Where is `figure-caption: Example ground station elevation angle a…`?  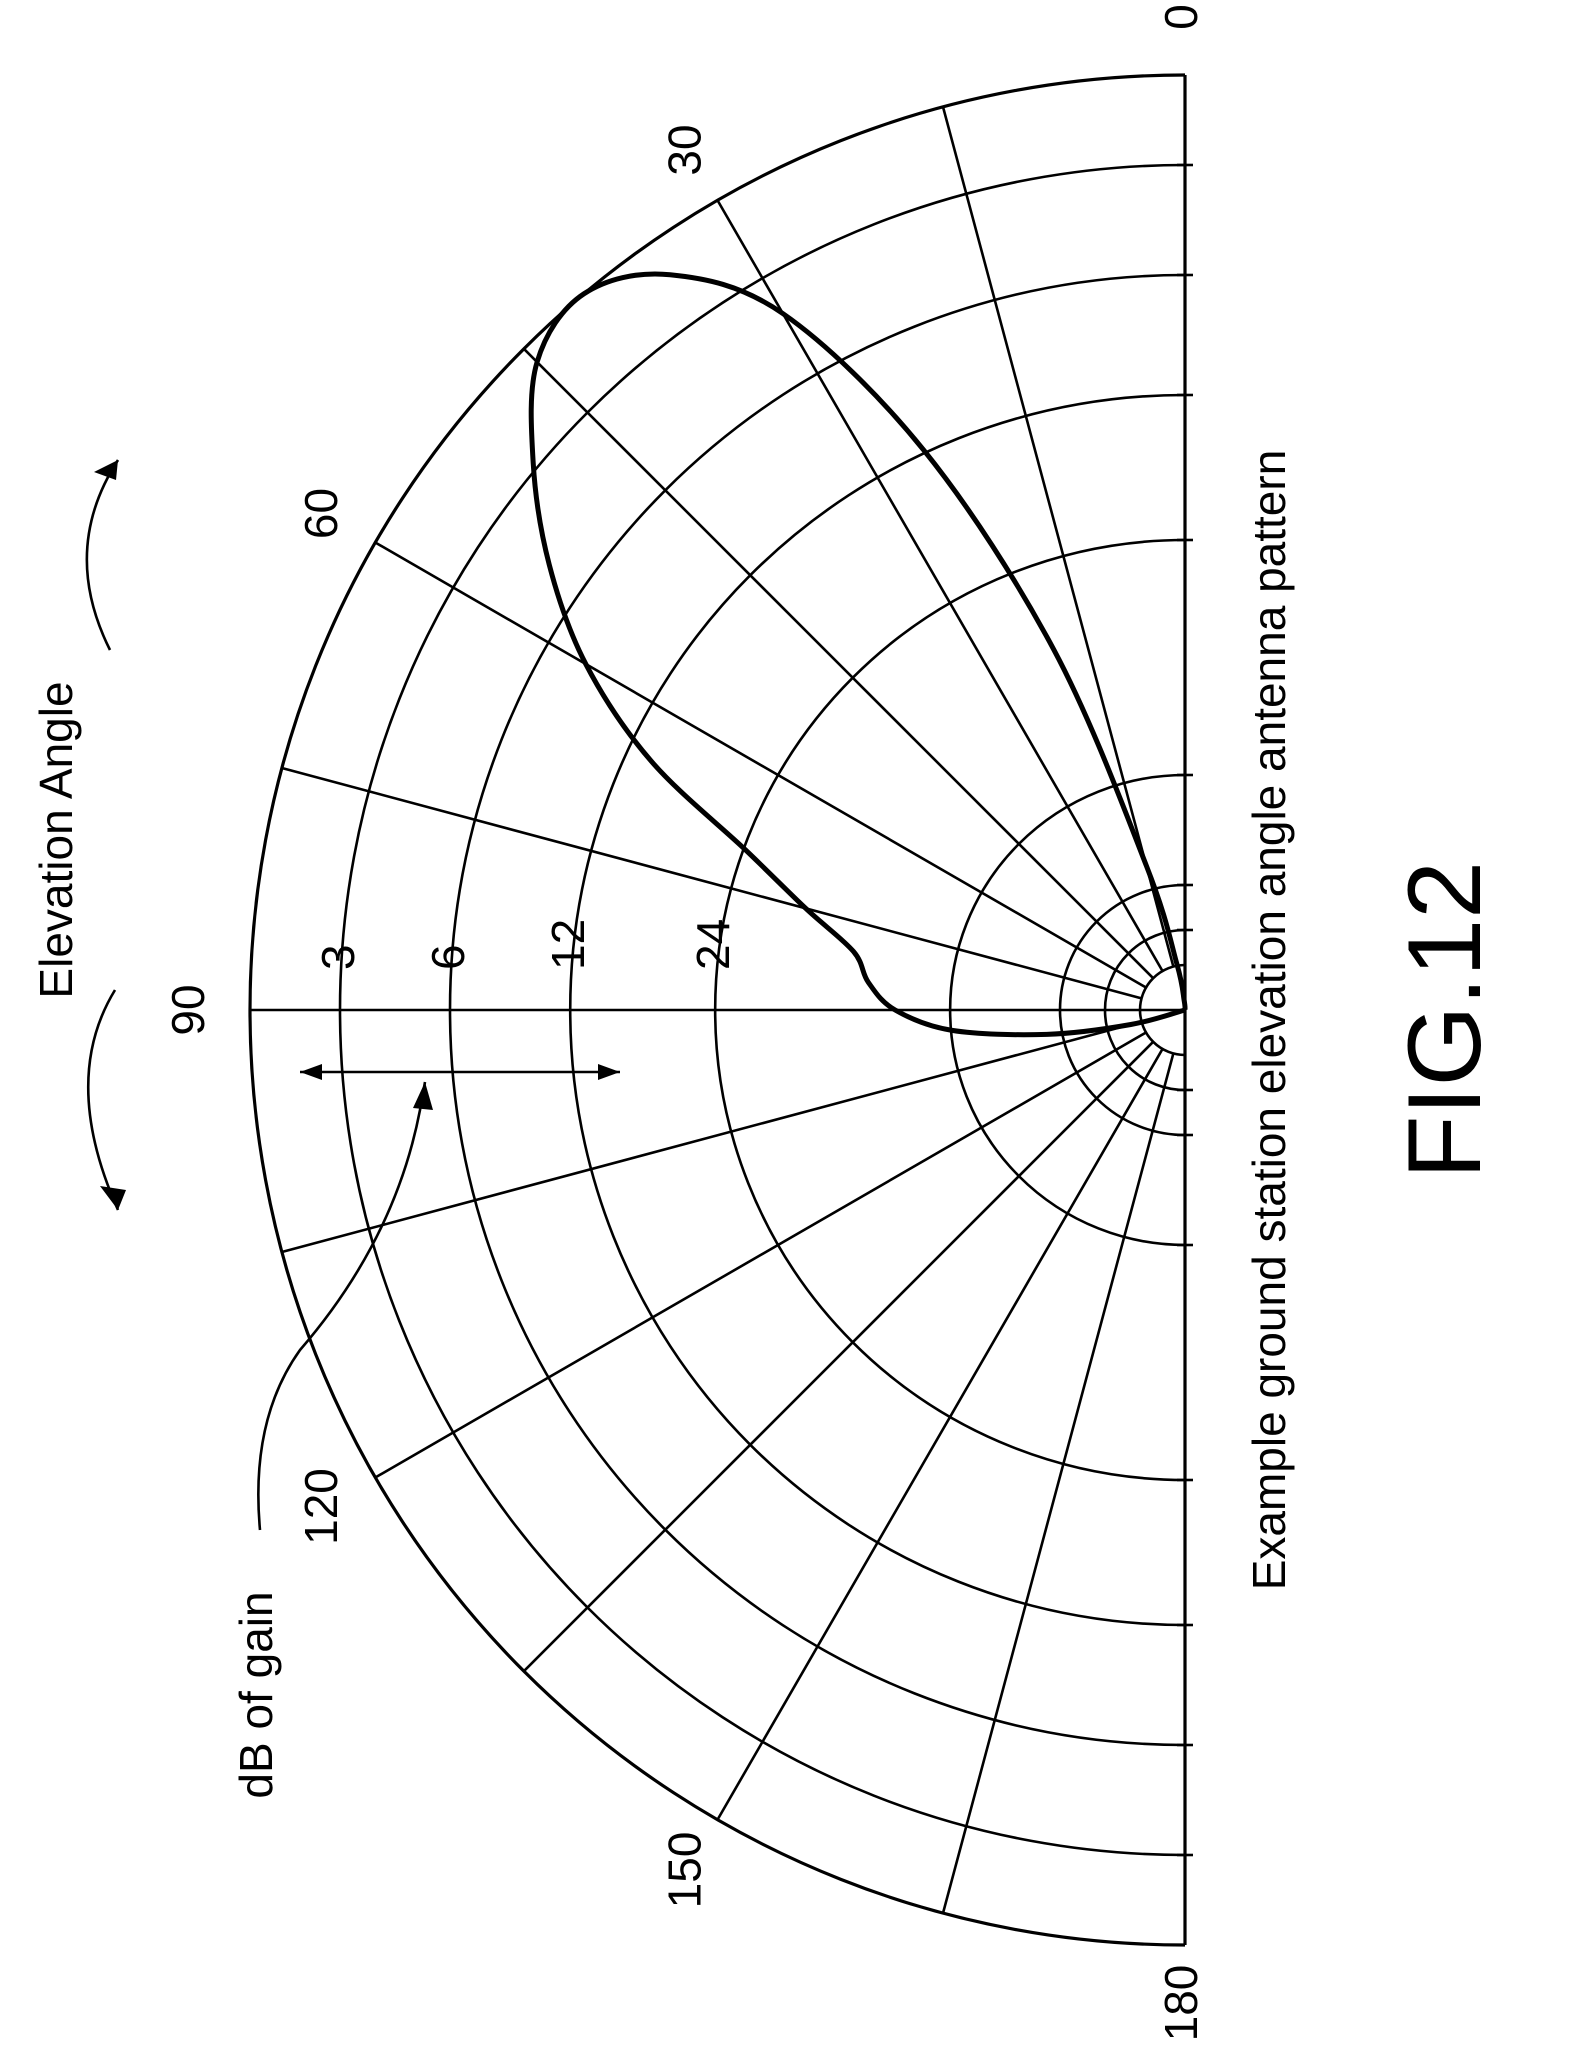 figure-caption: Example ground station elevation angle a… is located at coordinates (1269, 1020).